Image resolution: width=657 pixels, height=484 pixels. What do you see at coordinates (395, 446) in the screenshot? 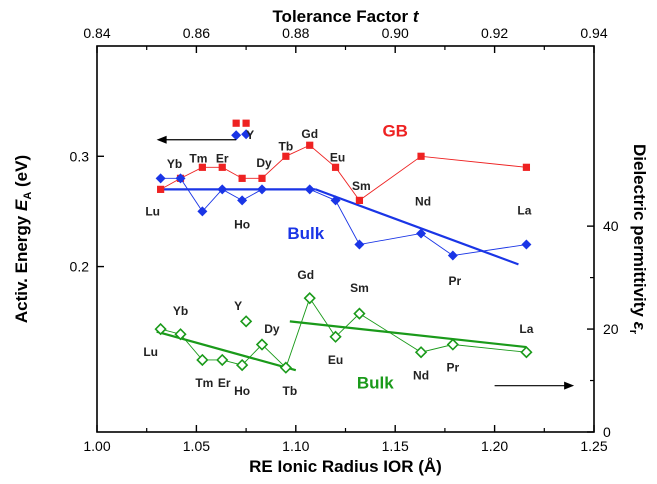
I see `x-tick-label: 1.15` at bounding box center [395, 446].